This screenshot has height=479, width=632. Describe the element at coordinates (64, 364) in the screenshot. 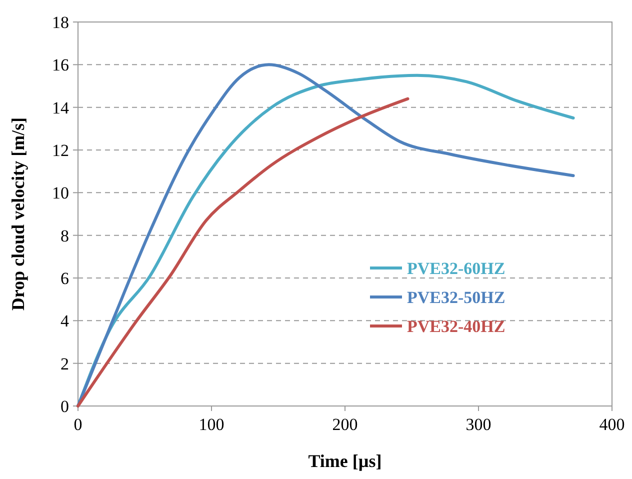

I see `y-tick-label: 2` at that location.